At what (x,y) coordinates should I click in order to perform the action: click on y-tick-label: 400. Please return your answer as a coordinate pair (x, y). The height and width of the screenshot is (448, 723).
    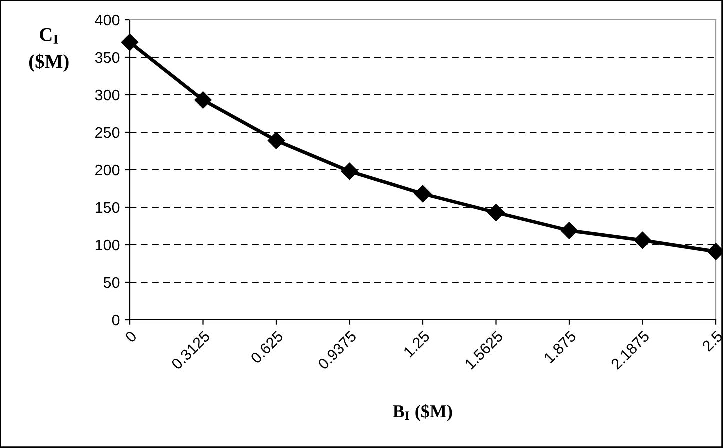
    Looking at the image, I should click on (107, 20).